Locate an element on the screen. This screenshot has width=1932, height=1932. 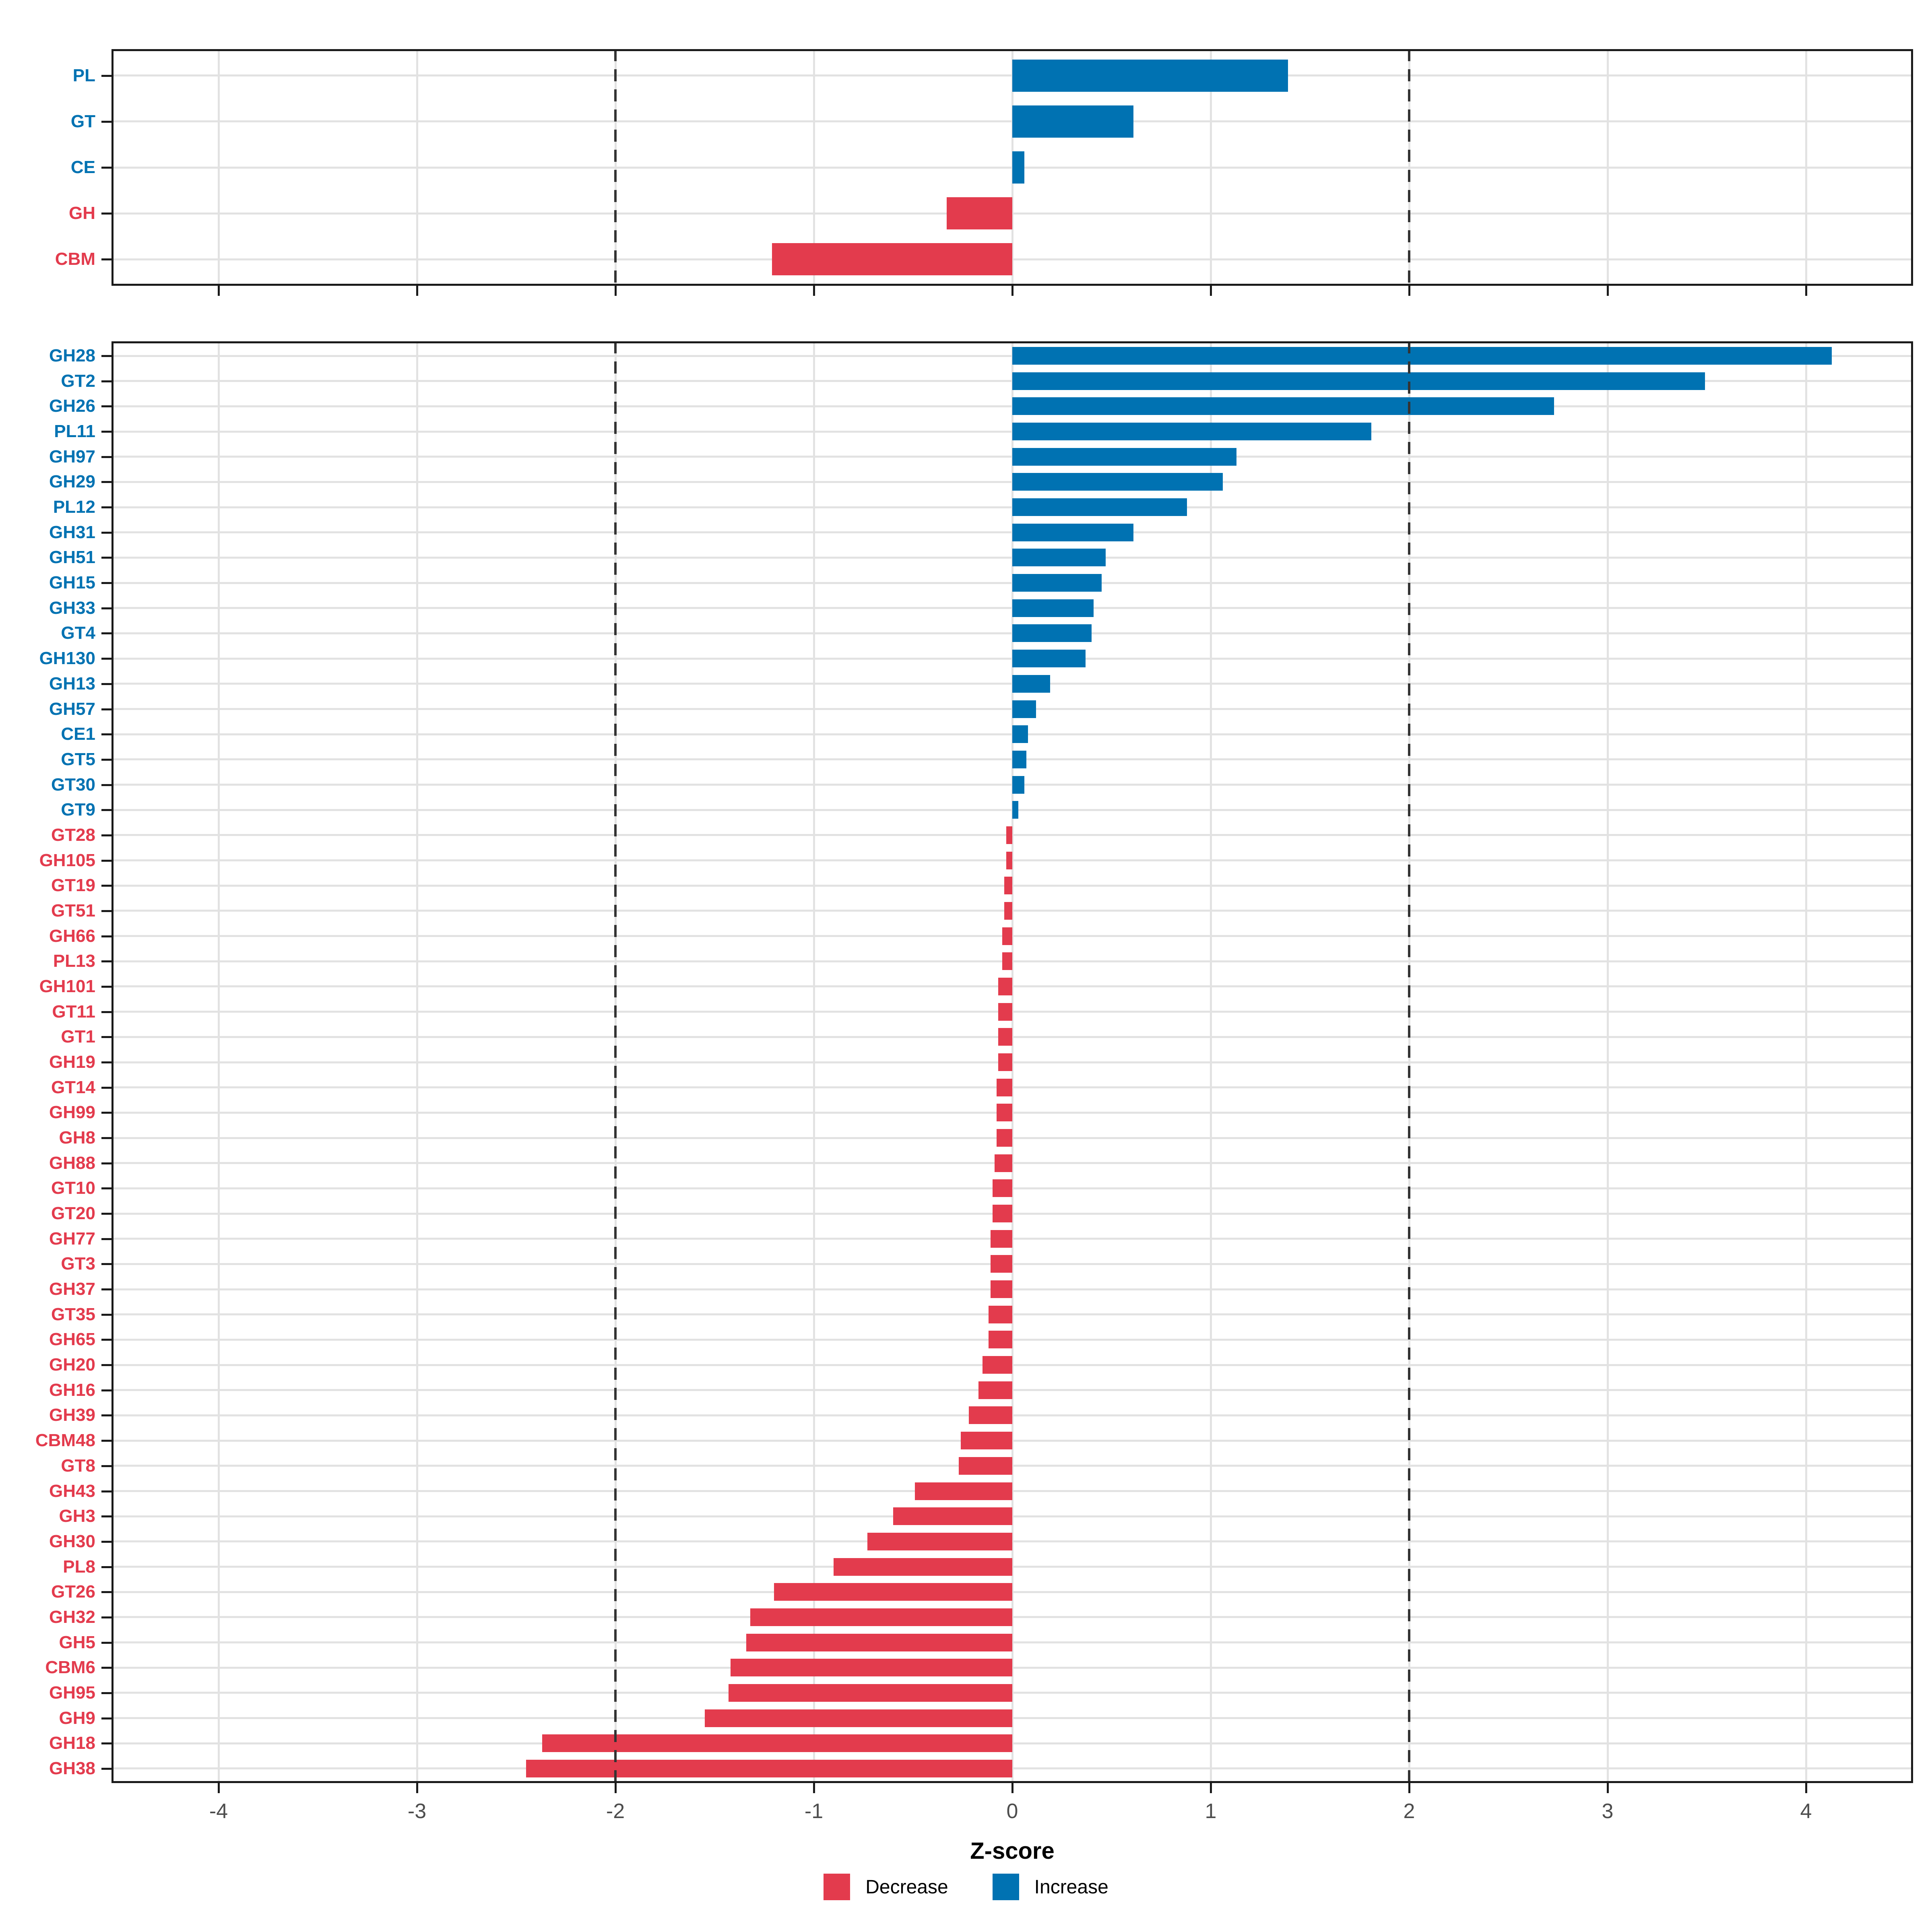
y-axis-label: GH20 is located at coordinates (72, 1365).